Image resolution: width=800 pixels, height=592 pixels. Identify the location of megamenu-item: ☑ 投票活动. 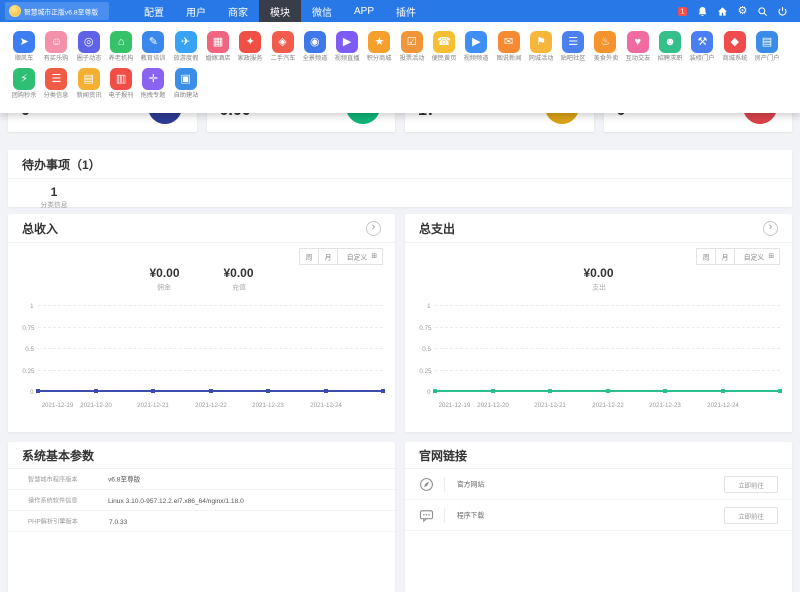
(412, 47).